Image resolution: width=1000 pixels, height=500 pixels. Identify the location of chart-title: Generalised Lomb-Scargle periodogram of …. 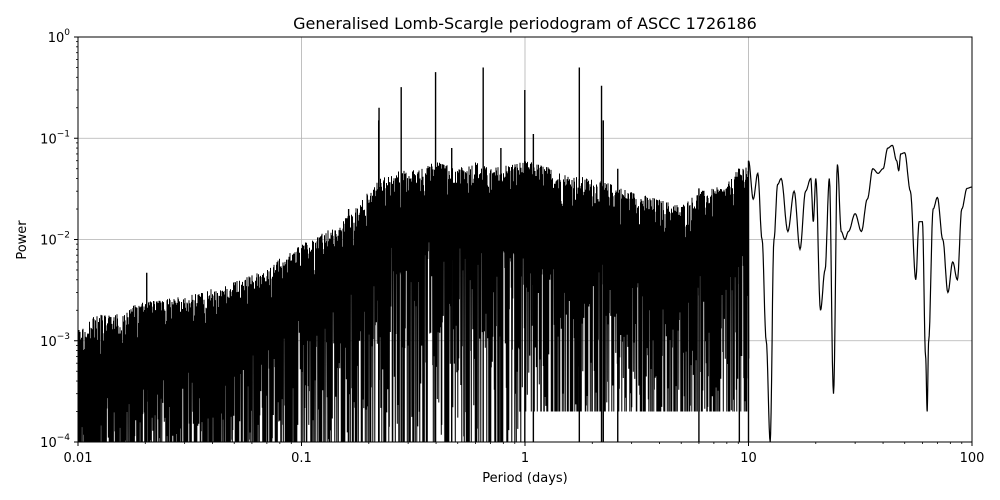
(525, 23).